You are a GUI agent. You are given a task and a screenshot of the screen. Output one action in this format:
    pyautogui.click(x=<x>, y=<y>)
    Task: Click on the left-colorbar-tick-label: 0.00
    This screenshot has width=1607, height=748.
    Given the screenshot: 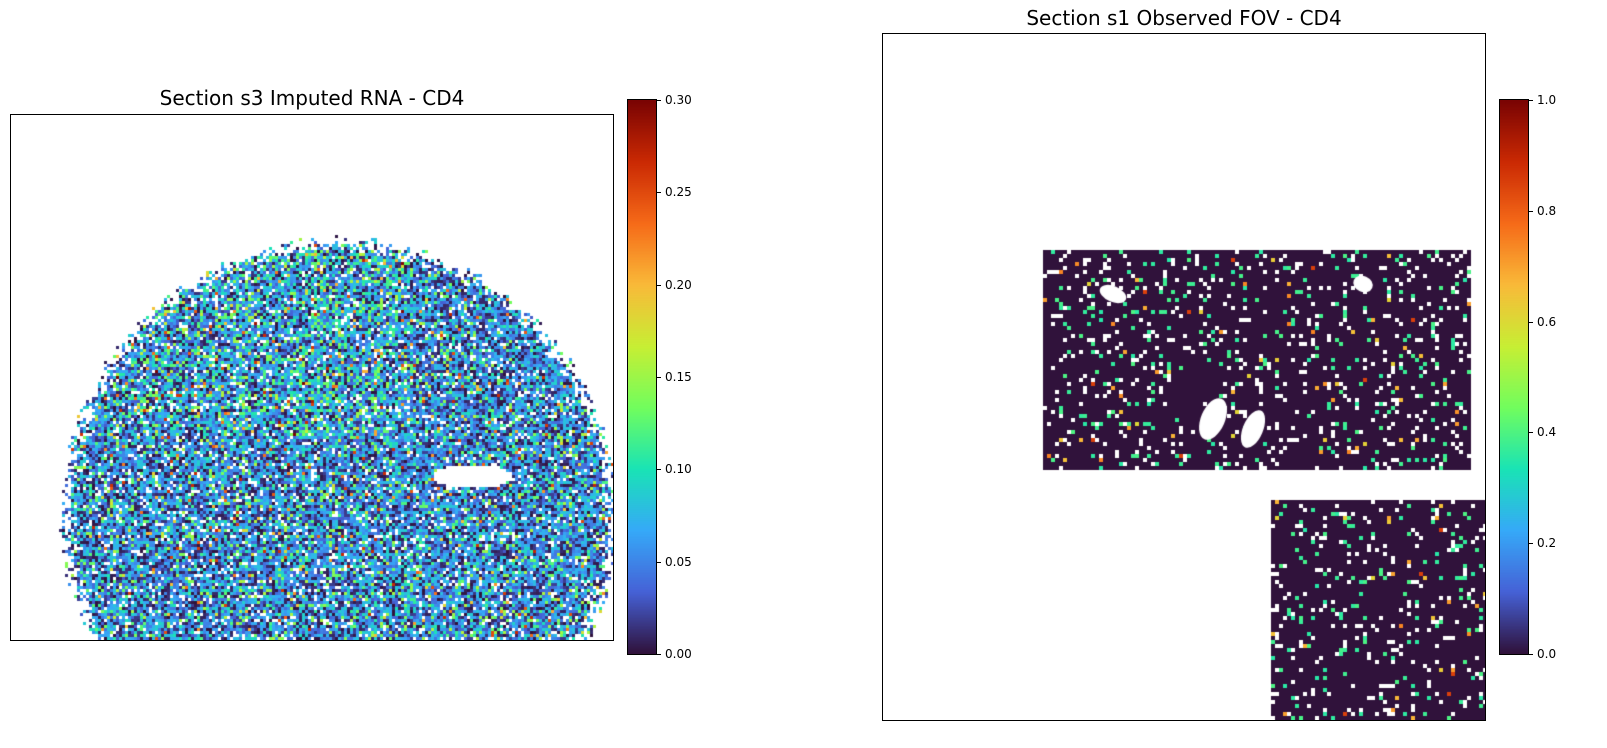 What is the action you would take?
    pyautogui.click(x=678, y=654)
    